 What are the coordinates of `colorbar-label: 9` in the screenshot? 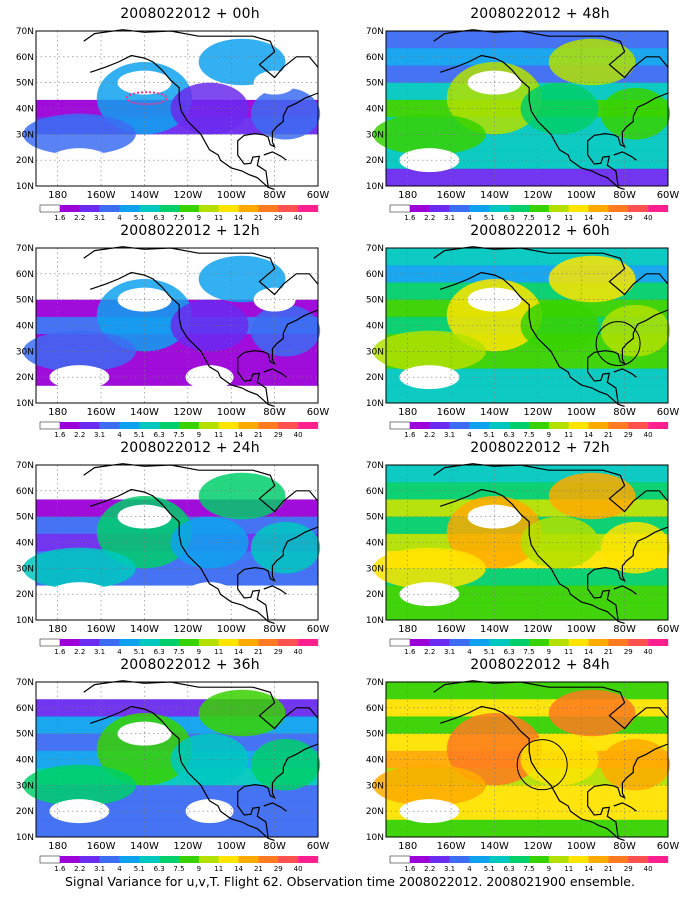 It's located at (199, 652).